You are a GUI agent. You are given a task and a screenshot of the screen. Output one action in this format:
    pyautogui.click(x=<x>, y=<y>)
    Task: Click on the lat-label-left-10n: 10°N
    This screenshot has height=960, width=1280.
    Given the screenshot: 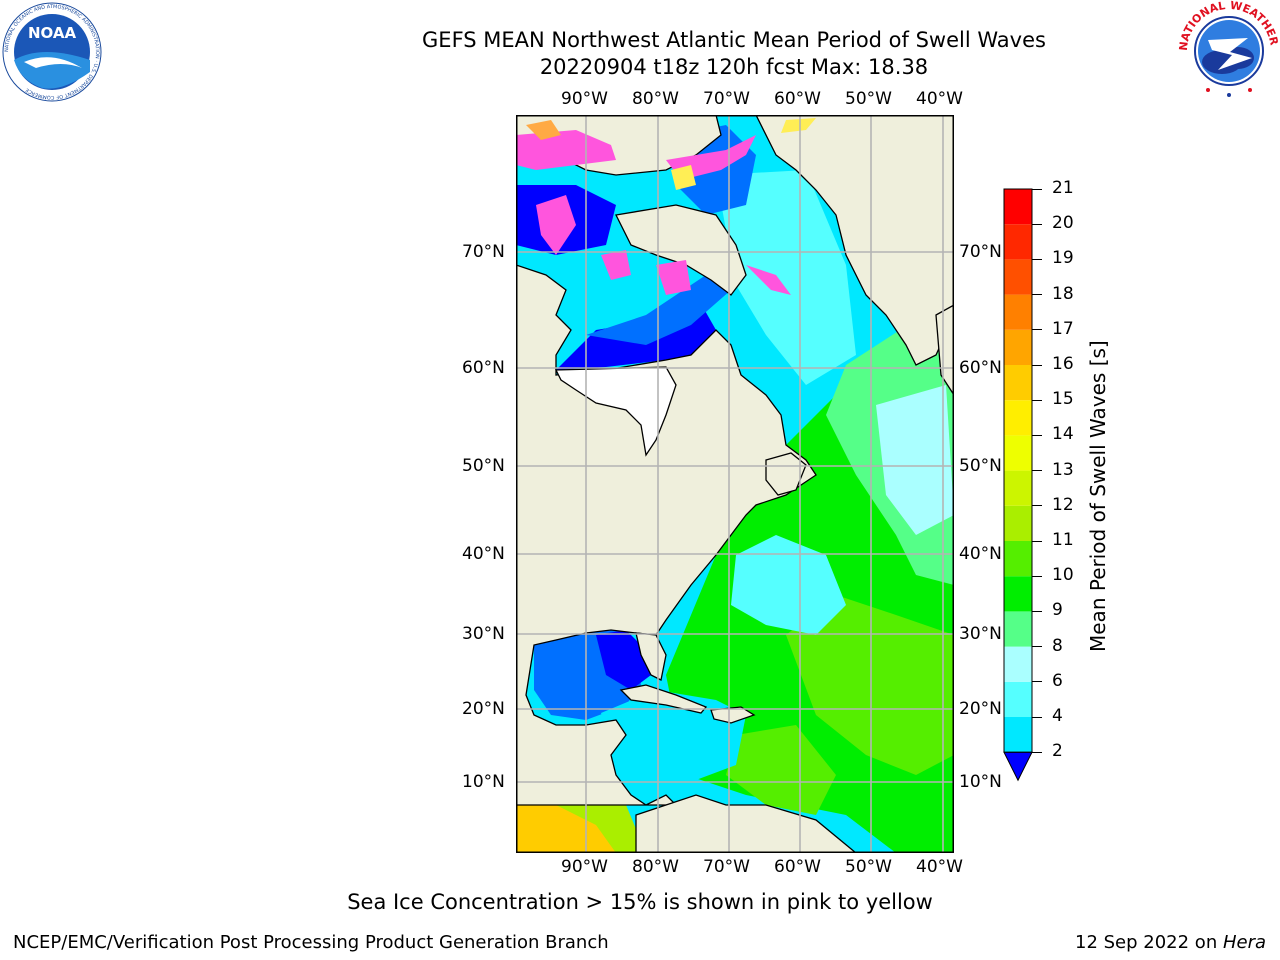 What is the action you would take?
    pyautogui.click(x=483, y=782)
    